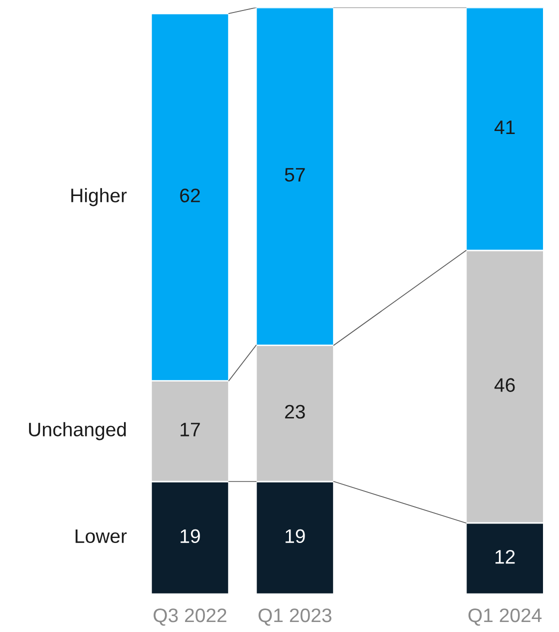 This screenshot has height=632, width=559. Describe the element at coordinates (505, 617) in the screenshot. I see `x-tick-label: Q1 2024` at that location.